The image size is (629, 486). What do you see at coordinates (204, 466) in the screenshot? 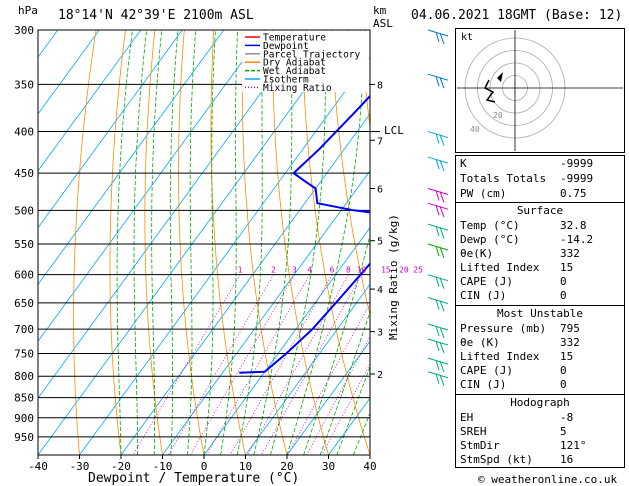
I see `x-tick-label: 0` at bounding box center [204, 466].